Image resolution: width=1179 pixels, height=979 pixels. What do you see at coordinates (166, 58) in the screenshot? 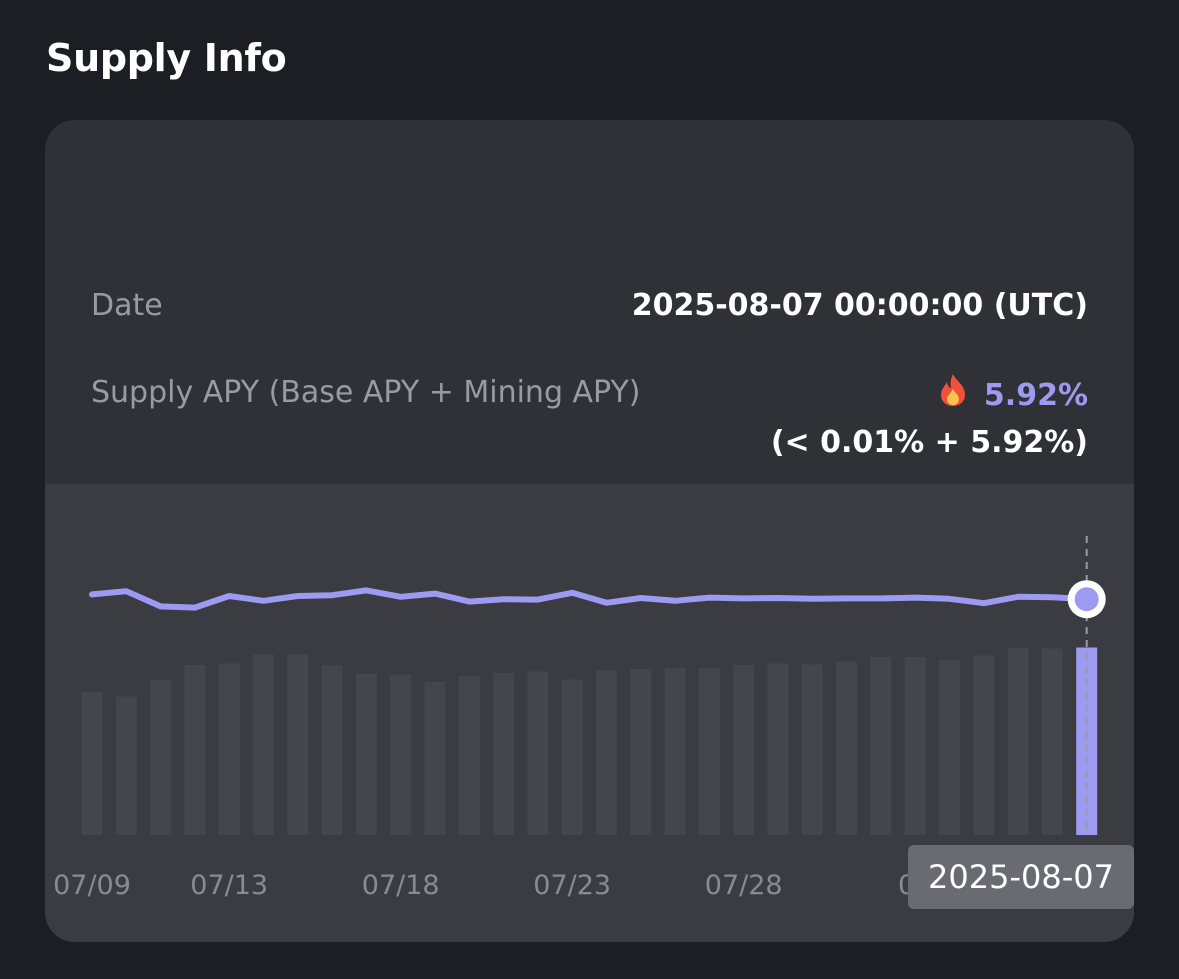
I see `page-title: Supply Info` at bounding box center [166, 58].